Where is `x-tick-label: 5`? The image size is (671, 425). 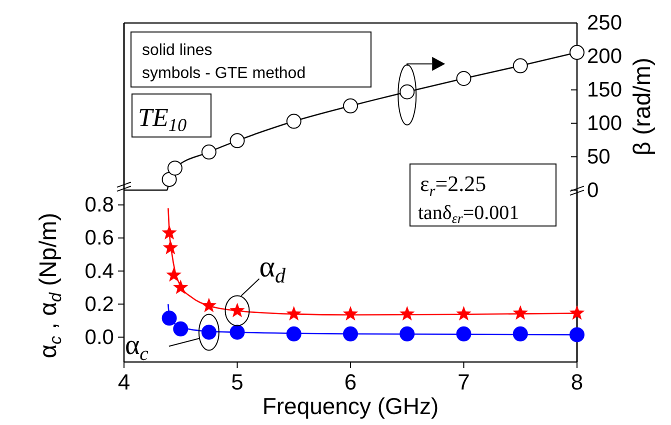 x-tick-label: 5 is located at coordinates (237, 382).